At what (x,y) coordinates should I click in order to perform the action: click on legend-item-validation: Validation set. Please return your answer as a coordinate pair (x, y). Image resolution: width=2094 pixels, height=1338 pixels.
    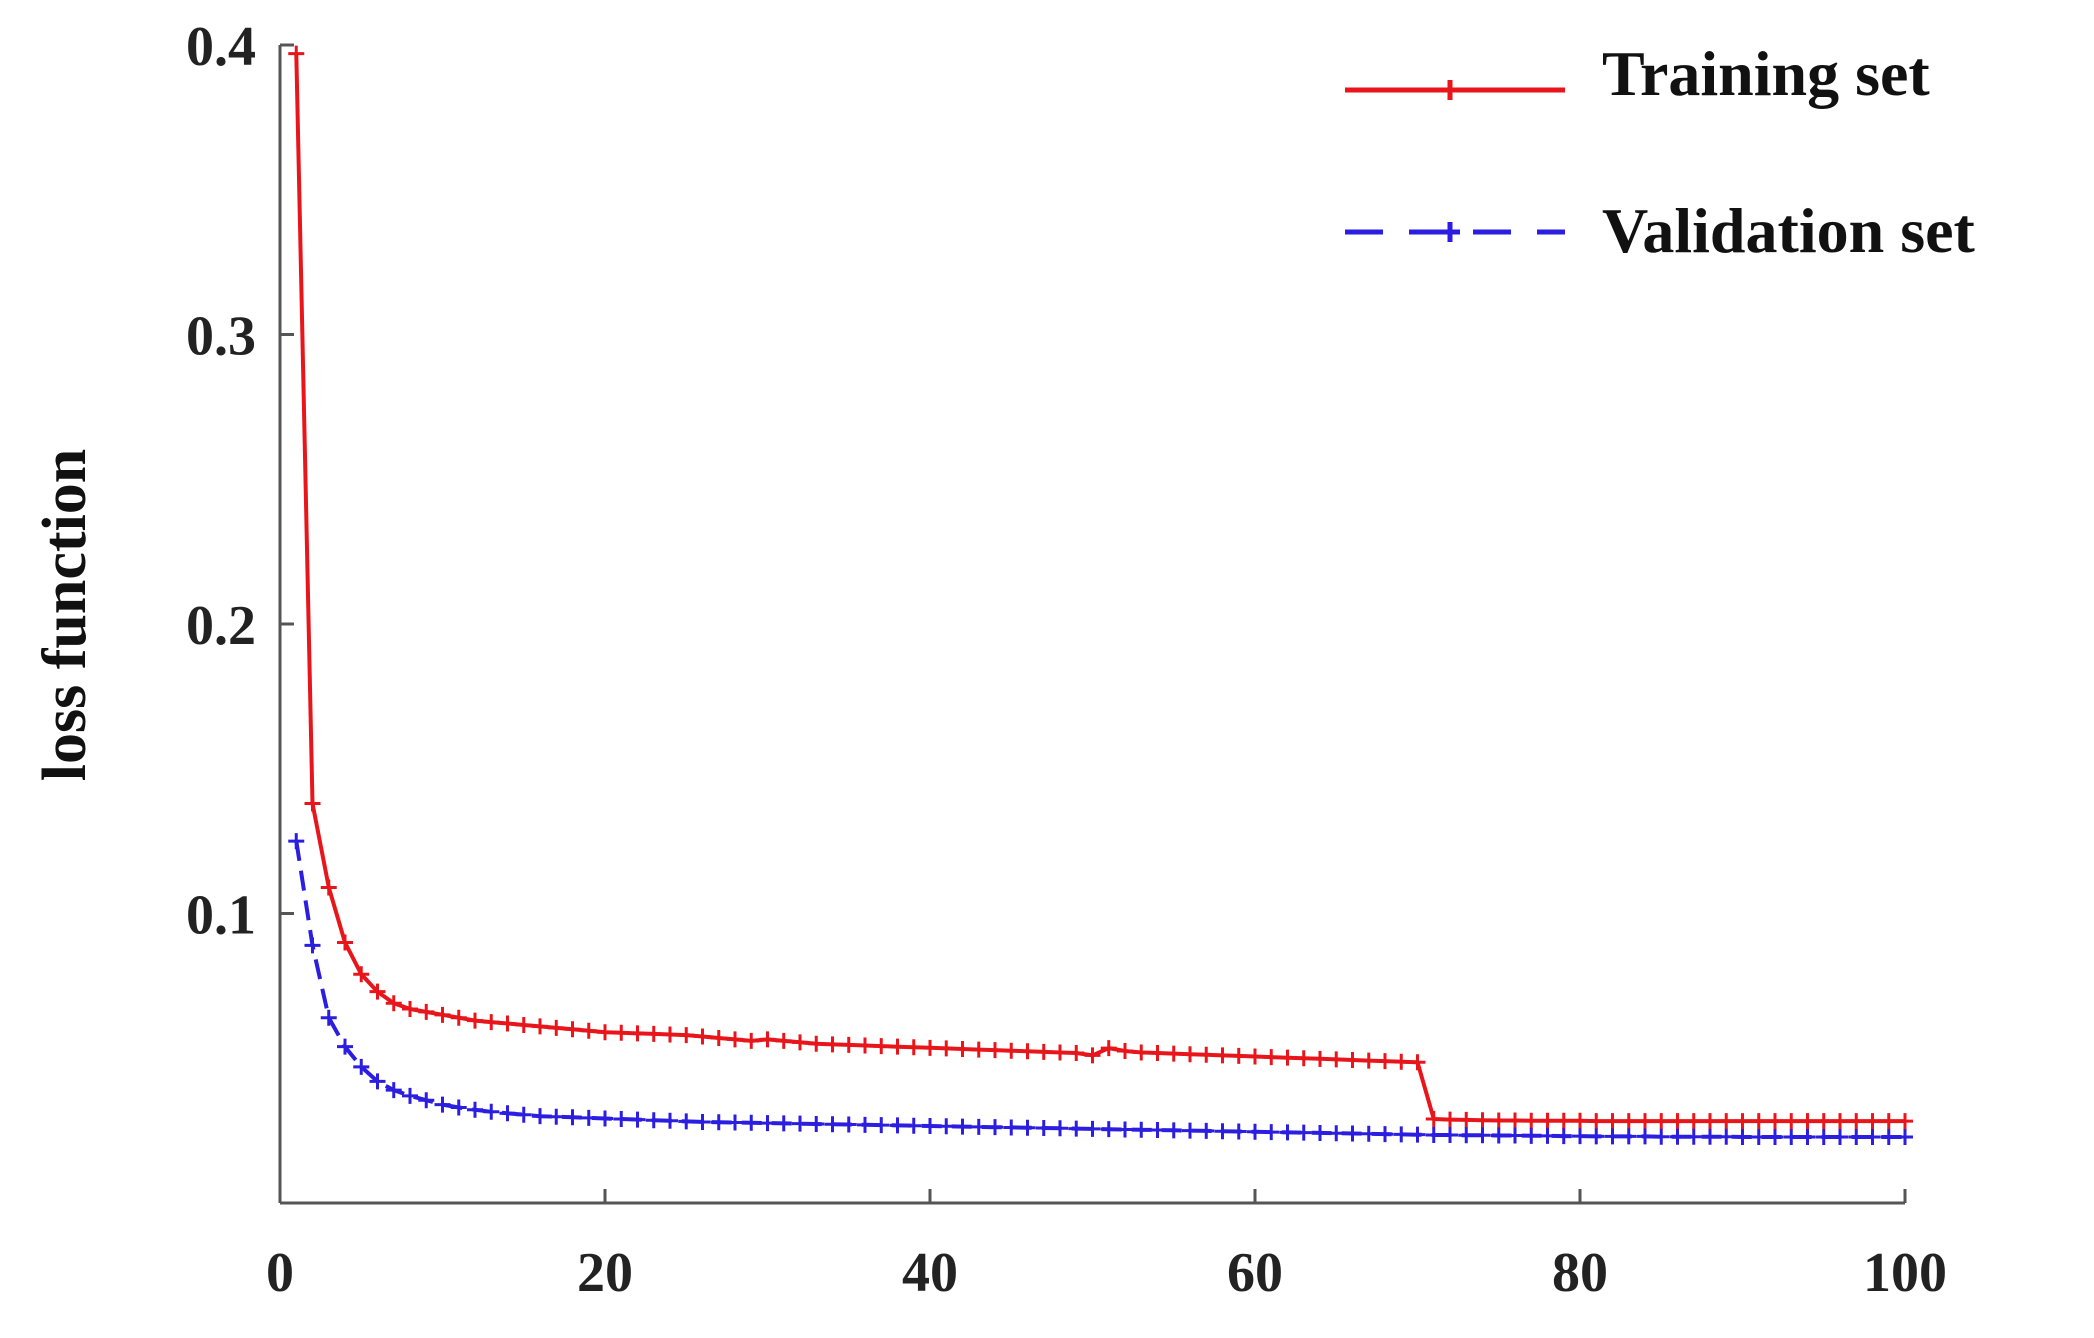
    Looking at the image, I should click on (1660, 230).